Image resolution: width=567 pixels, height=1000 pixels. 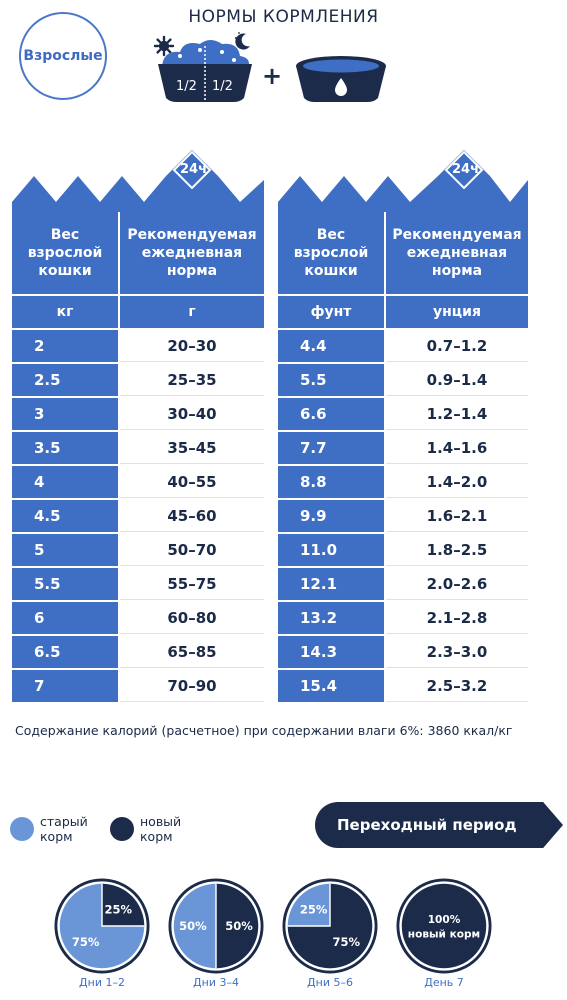 I want to click on weight-cell: 6, so click(x=66, y=618).